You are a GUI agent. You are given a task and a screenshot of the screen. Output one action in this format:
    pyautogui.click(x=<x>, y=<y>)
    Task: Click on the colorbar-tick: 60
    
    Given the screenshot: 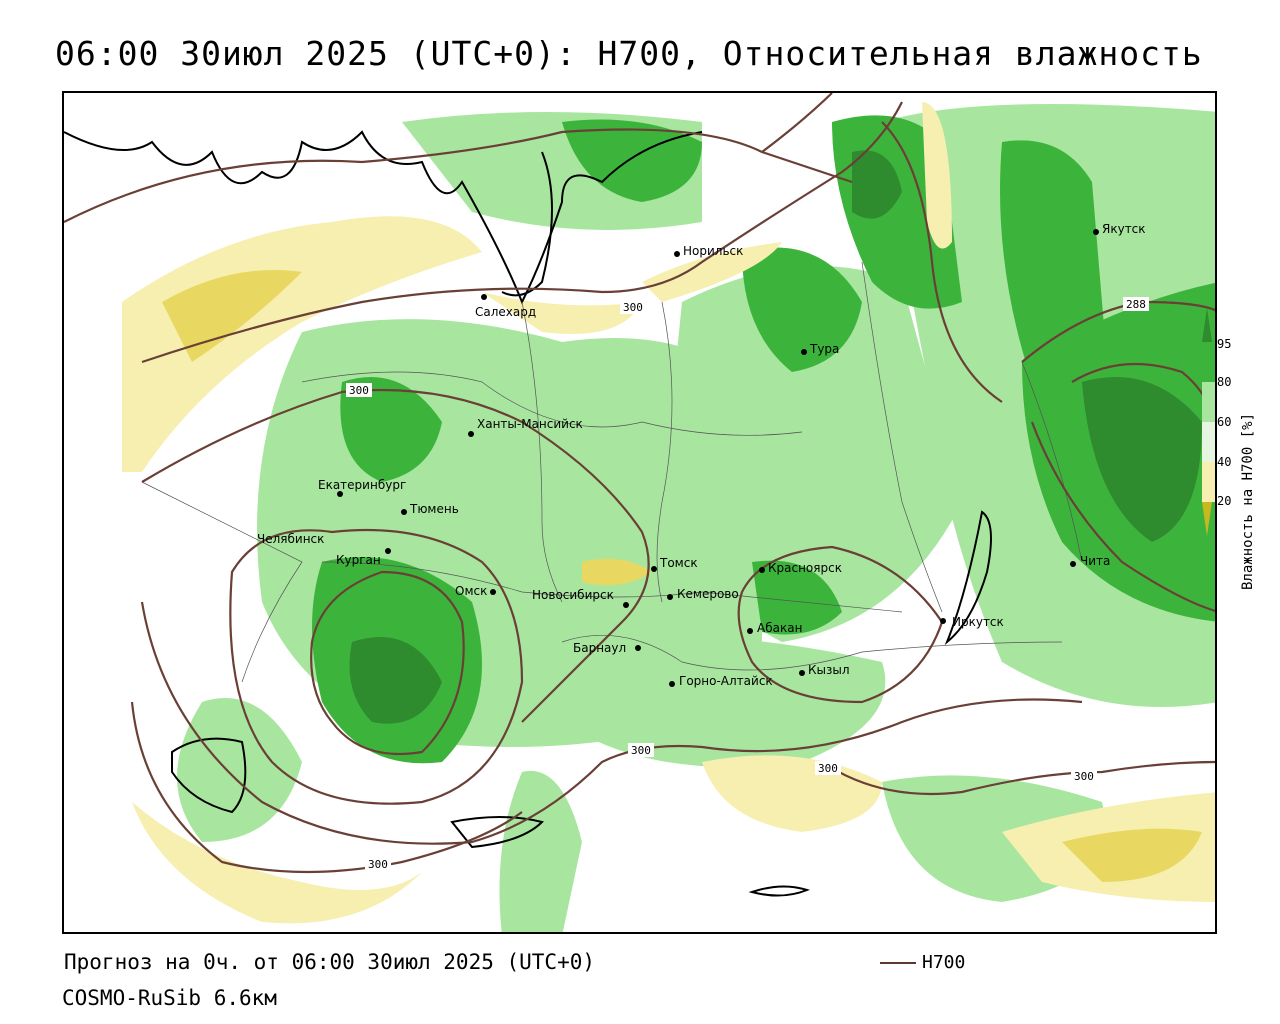 What is the action you would take?
    pyautogui.click(x=1224, y=422)
    